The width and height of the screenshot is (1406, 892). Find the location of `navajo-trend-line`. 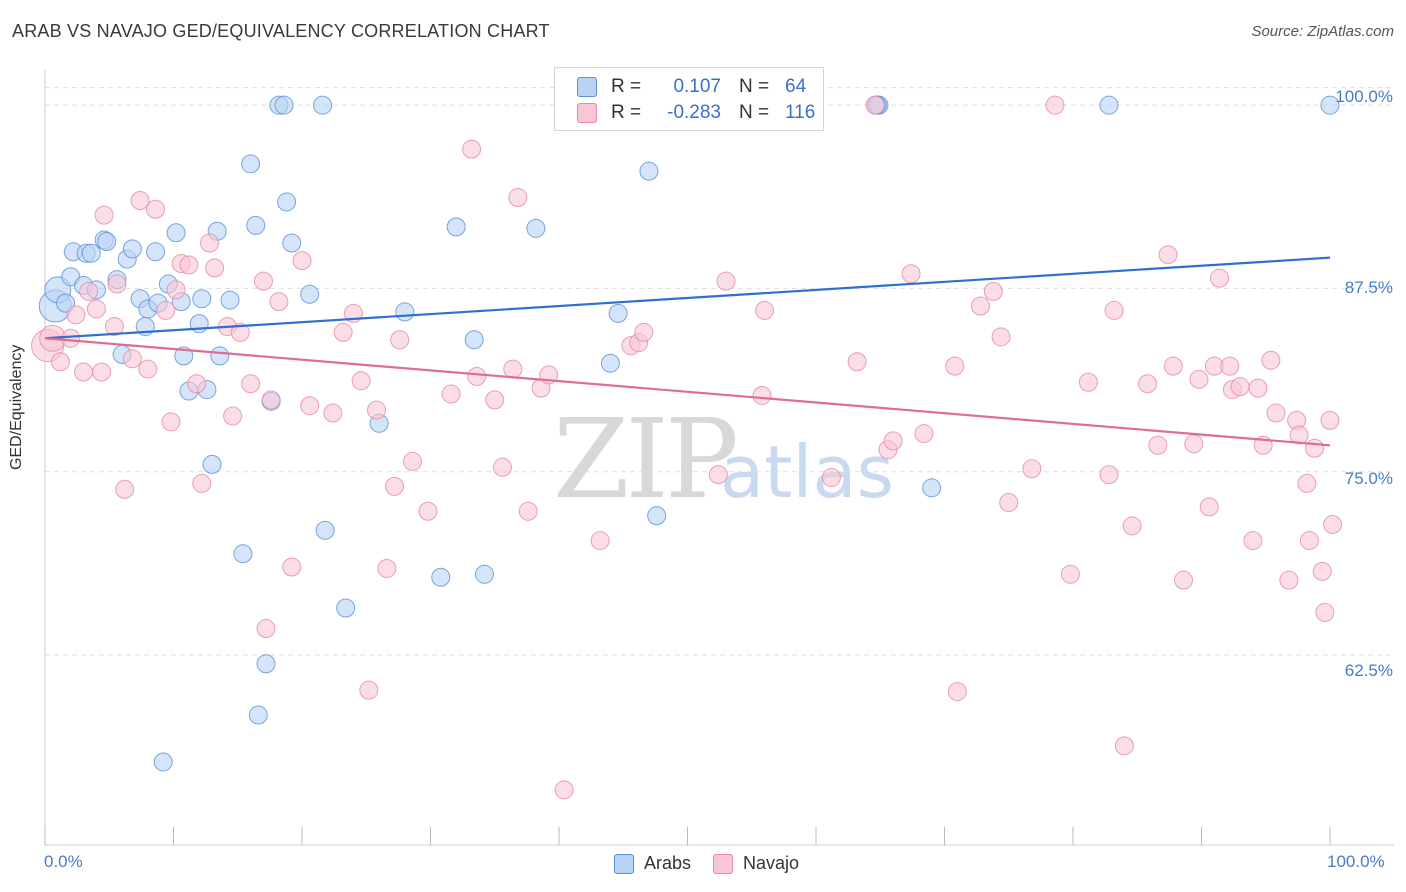

navajo-trend-line is located at coordinates (687, 392).